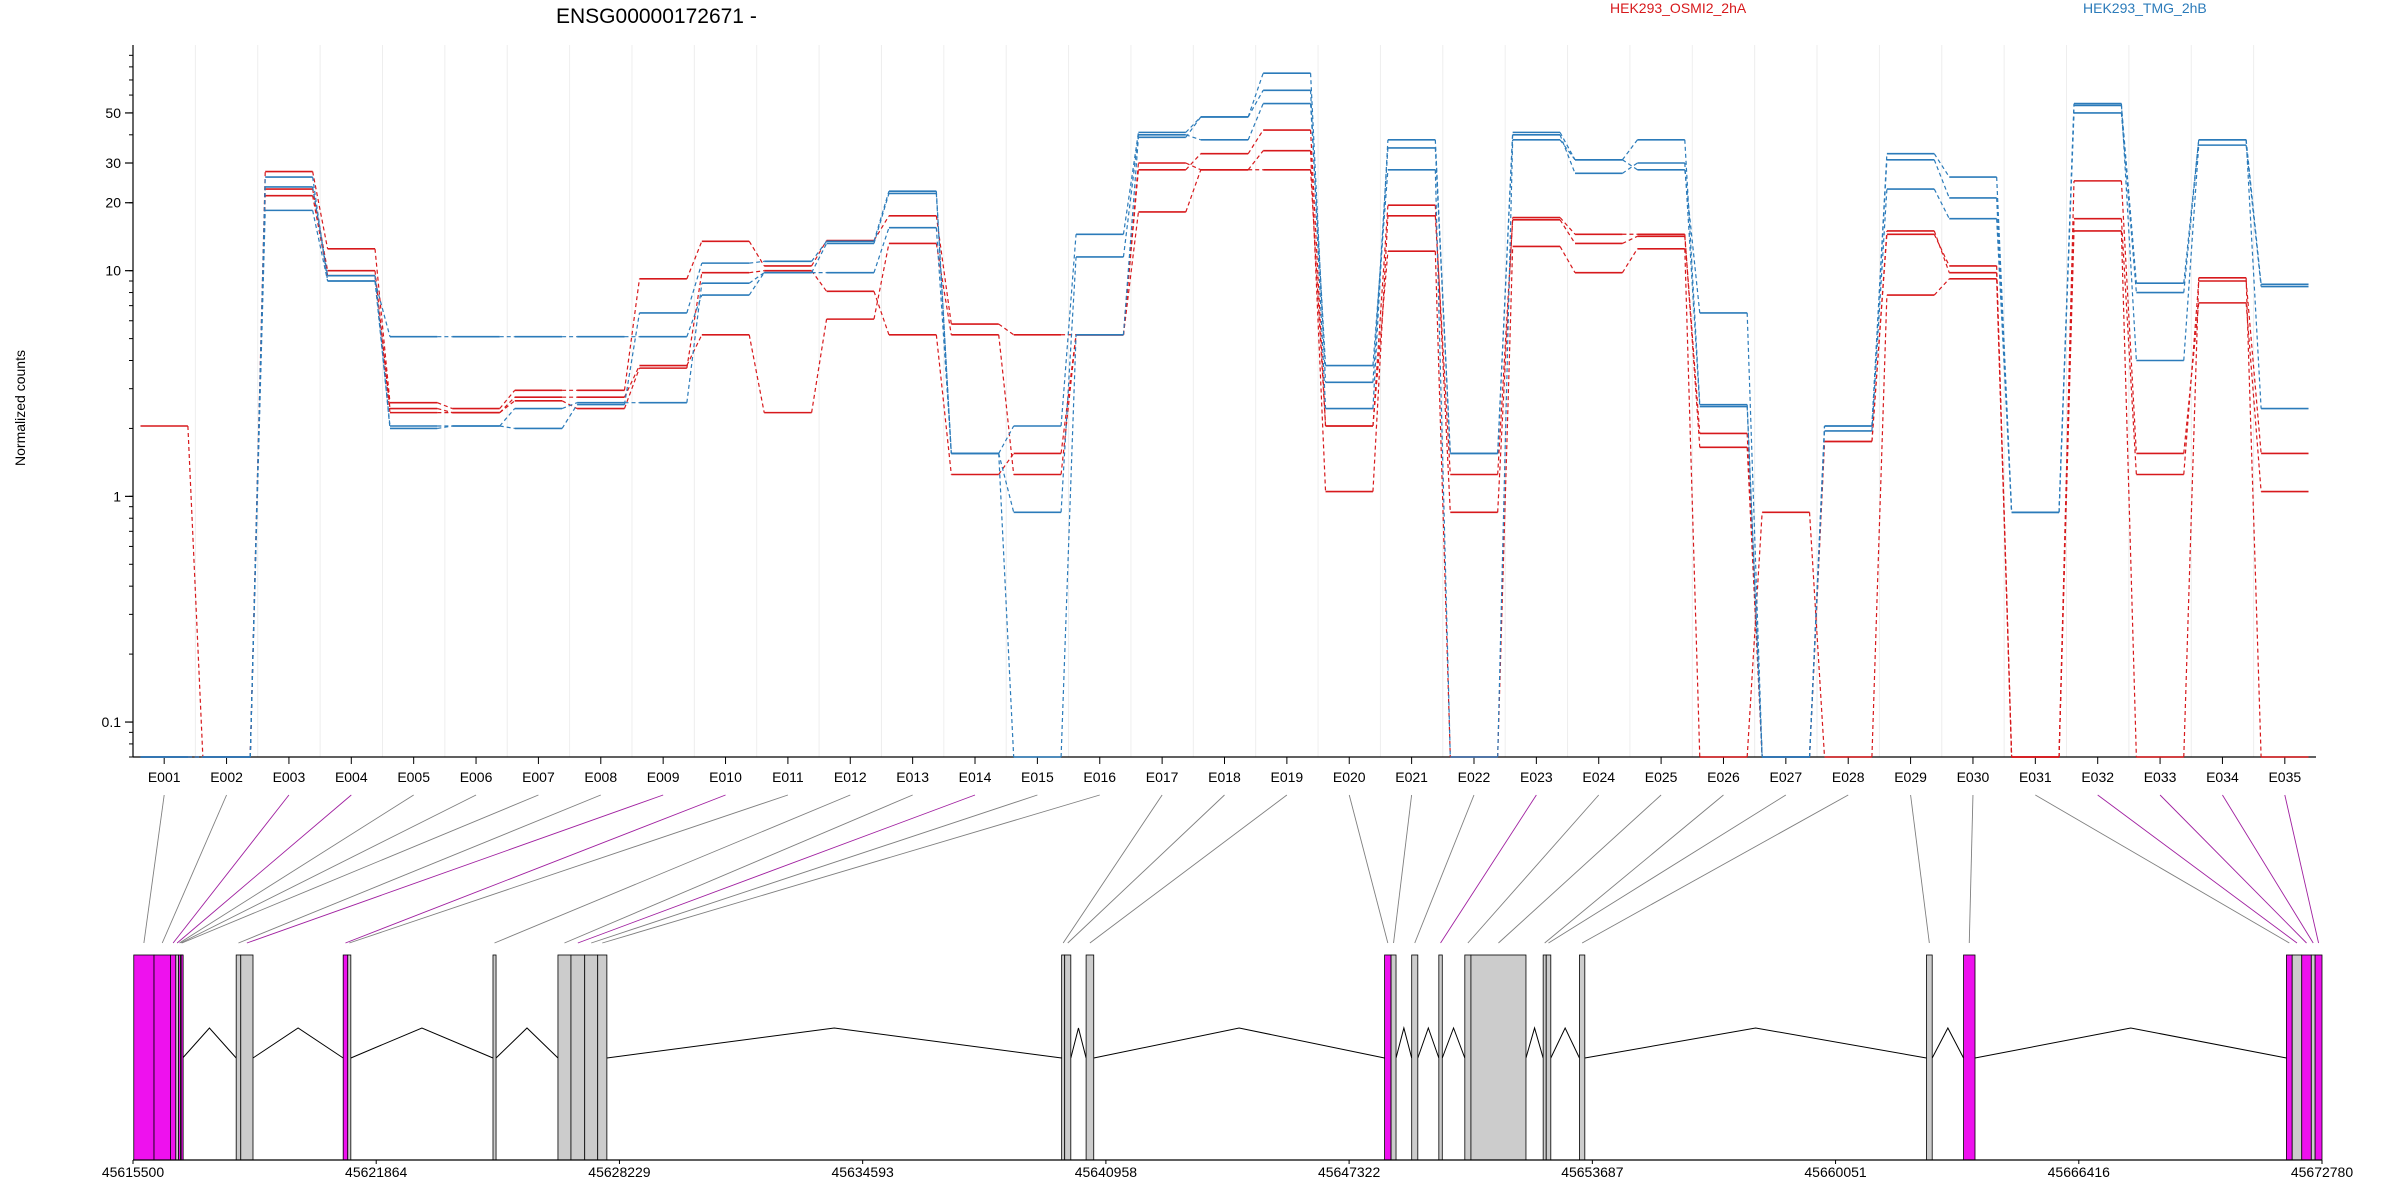 Image resolution: width=2400 pixels, height=1200 pixels. What do you see at coordinates (1231, 869) in the screenshot?
I see `exon-connectors` at bounding box center [1231, 869].